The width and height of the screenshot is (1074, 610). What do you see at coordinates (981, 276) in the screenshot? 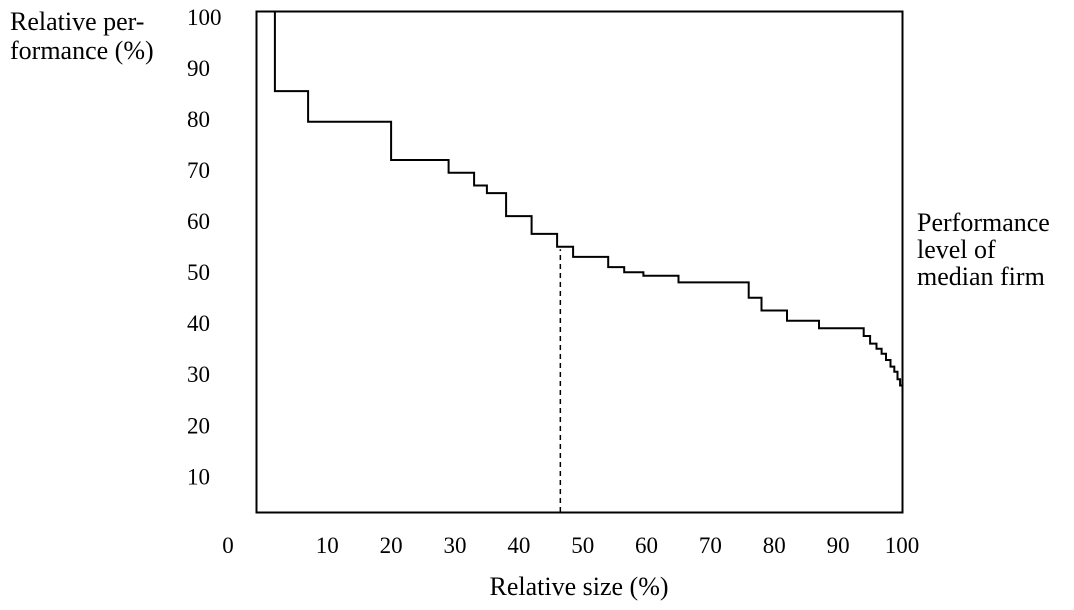
I see `annotation-line-3: median firm` at bounding box center [981, 276].